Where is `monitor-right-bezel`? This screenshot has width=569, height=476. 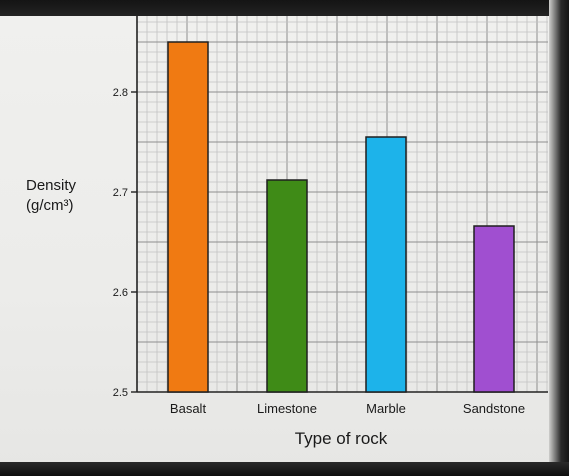
monitor-right-bezel is located at coordinates (559, 238).